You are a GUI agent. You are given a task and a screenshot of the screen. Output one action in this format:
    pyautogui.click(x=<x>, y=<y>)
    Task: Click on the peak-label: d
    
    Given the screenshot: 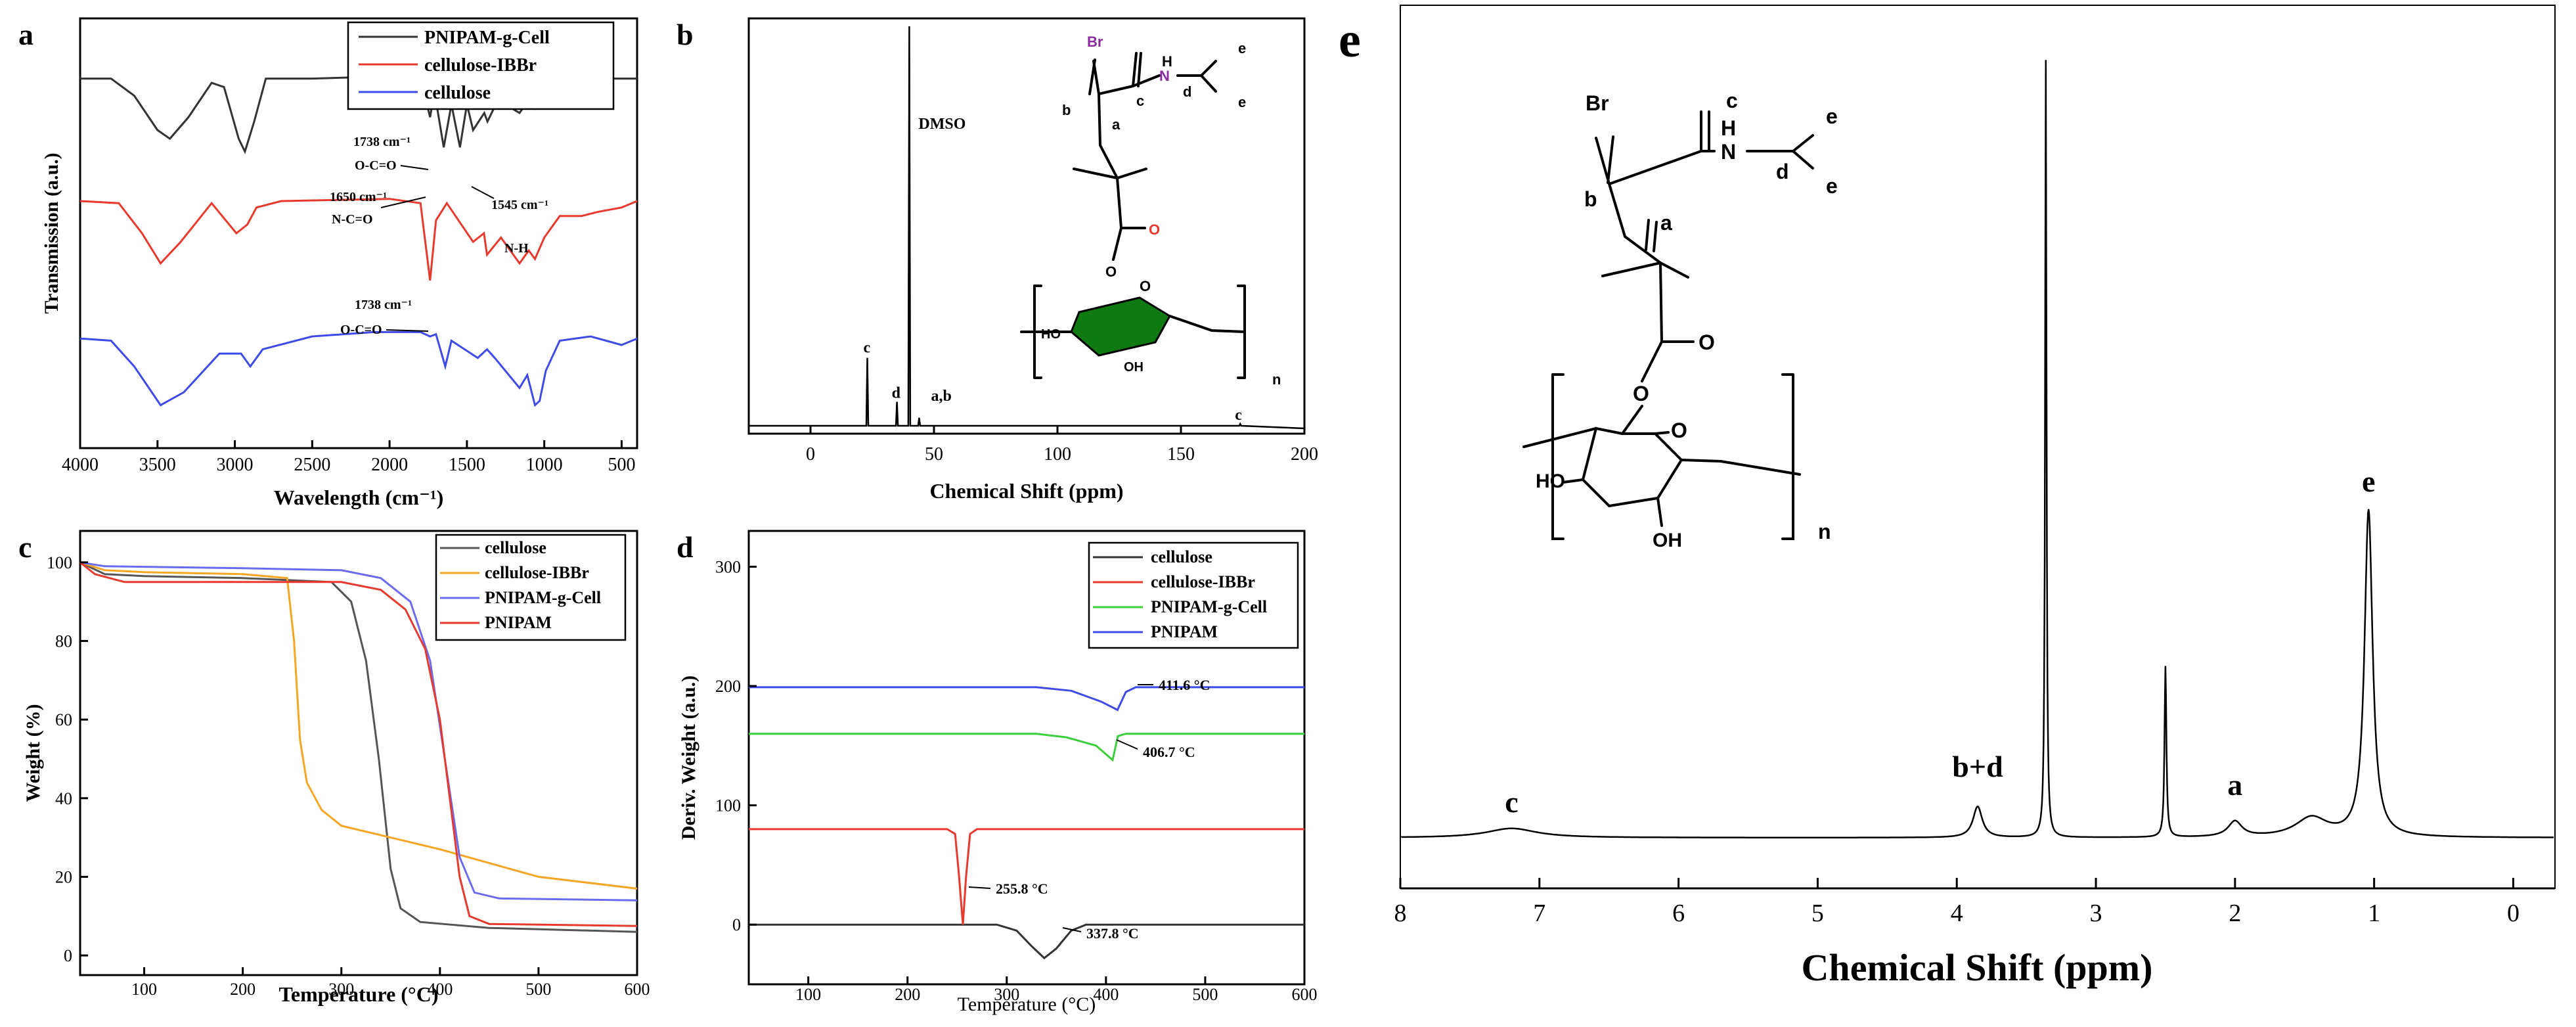 What is the action you would take?
    pyautogui.click(x=896, y=394)
    